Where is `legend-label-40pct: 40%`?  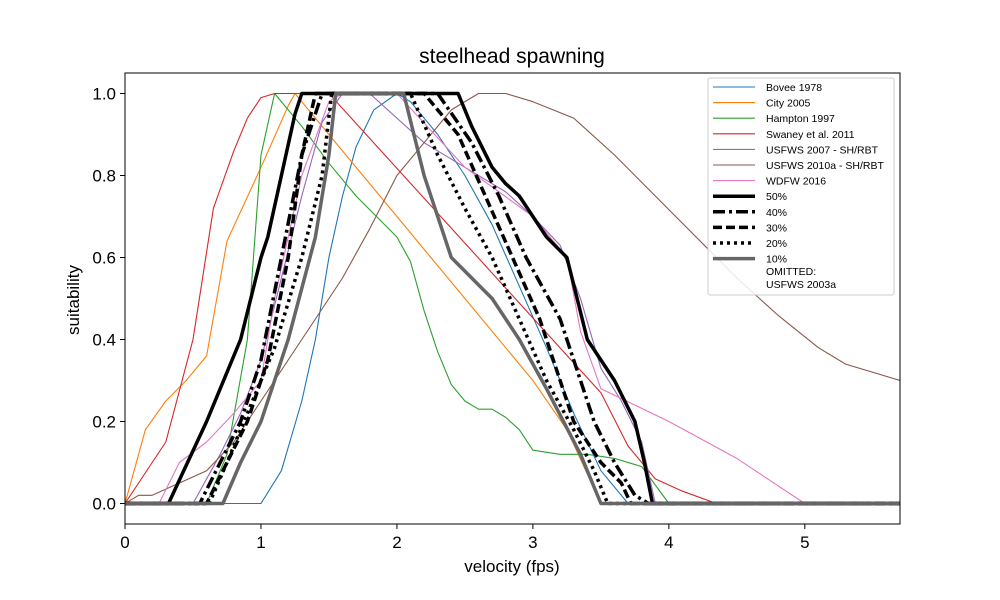
legend-label-40pct: 40% is located at coordinates (776, 213).